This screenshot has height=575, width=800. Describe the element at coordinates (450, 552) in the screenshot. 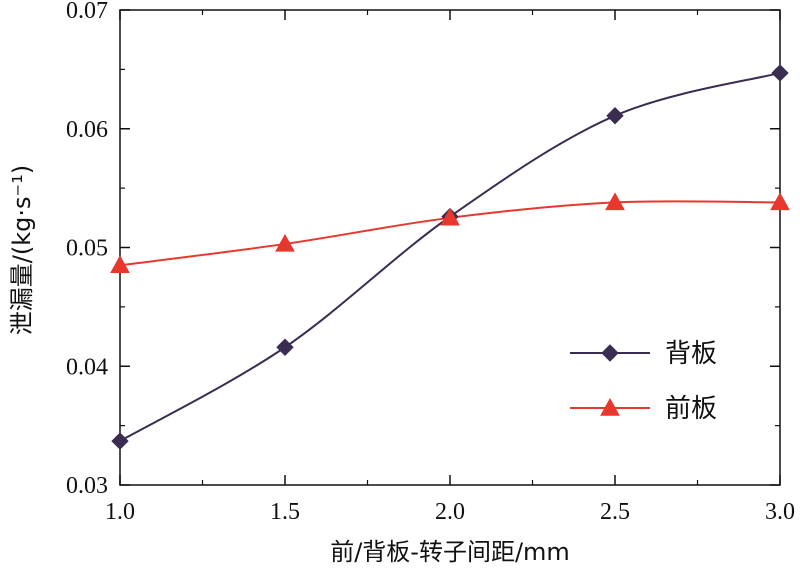

I see `x-axis-title: 前/背板-转子间距/mm` at that location.